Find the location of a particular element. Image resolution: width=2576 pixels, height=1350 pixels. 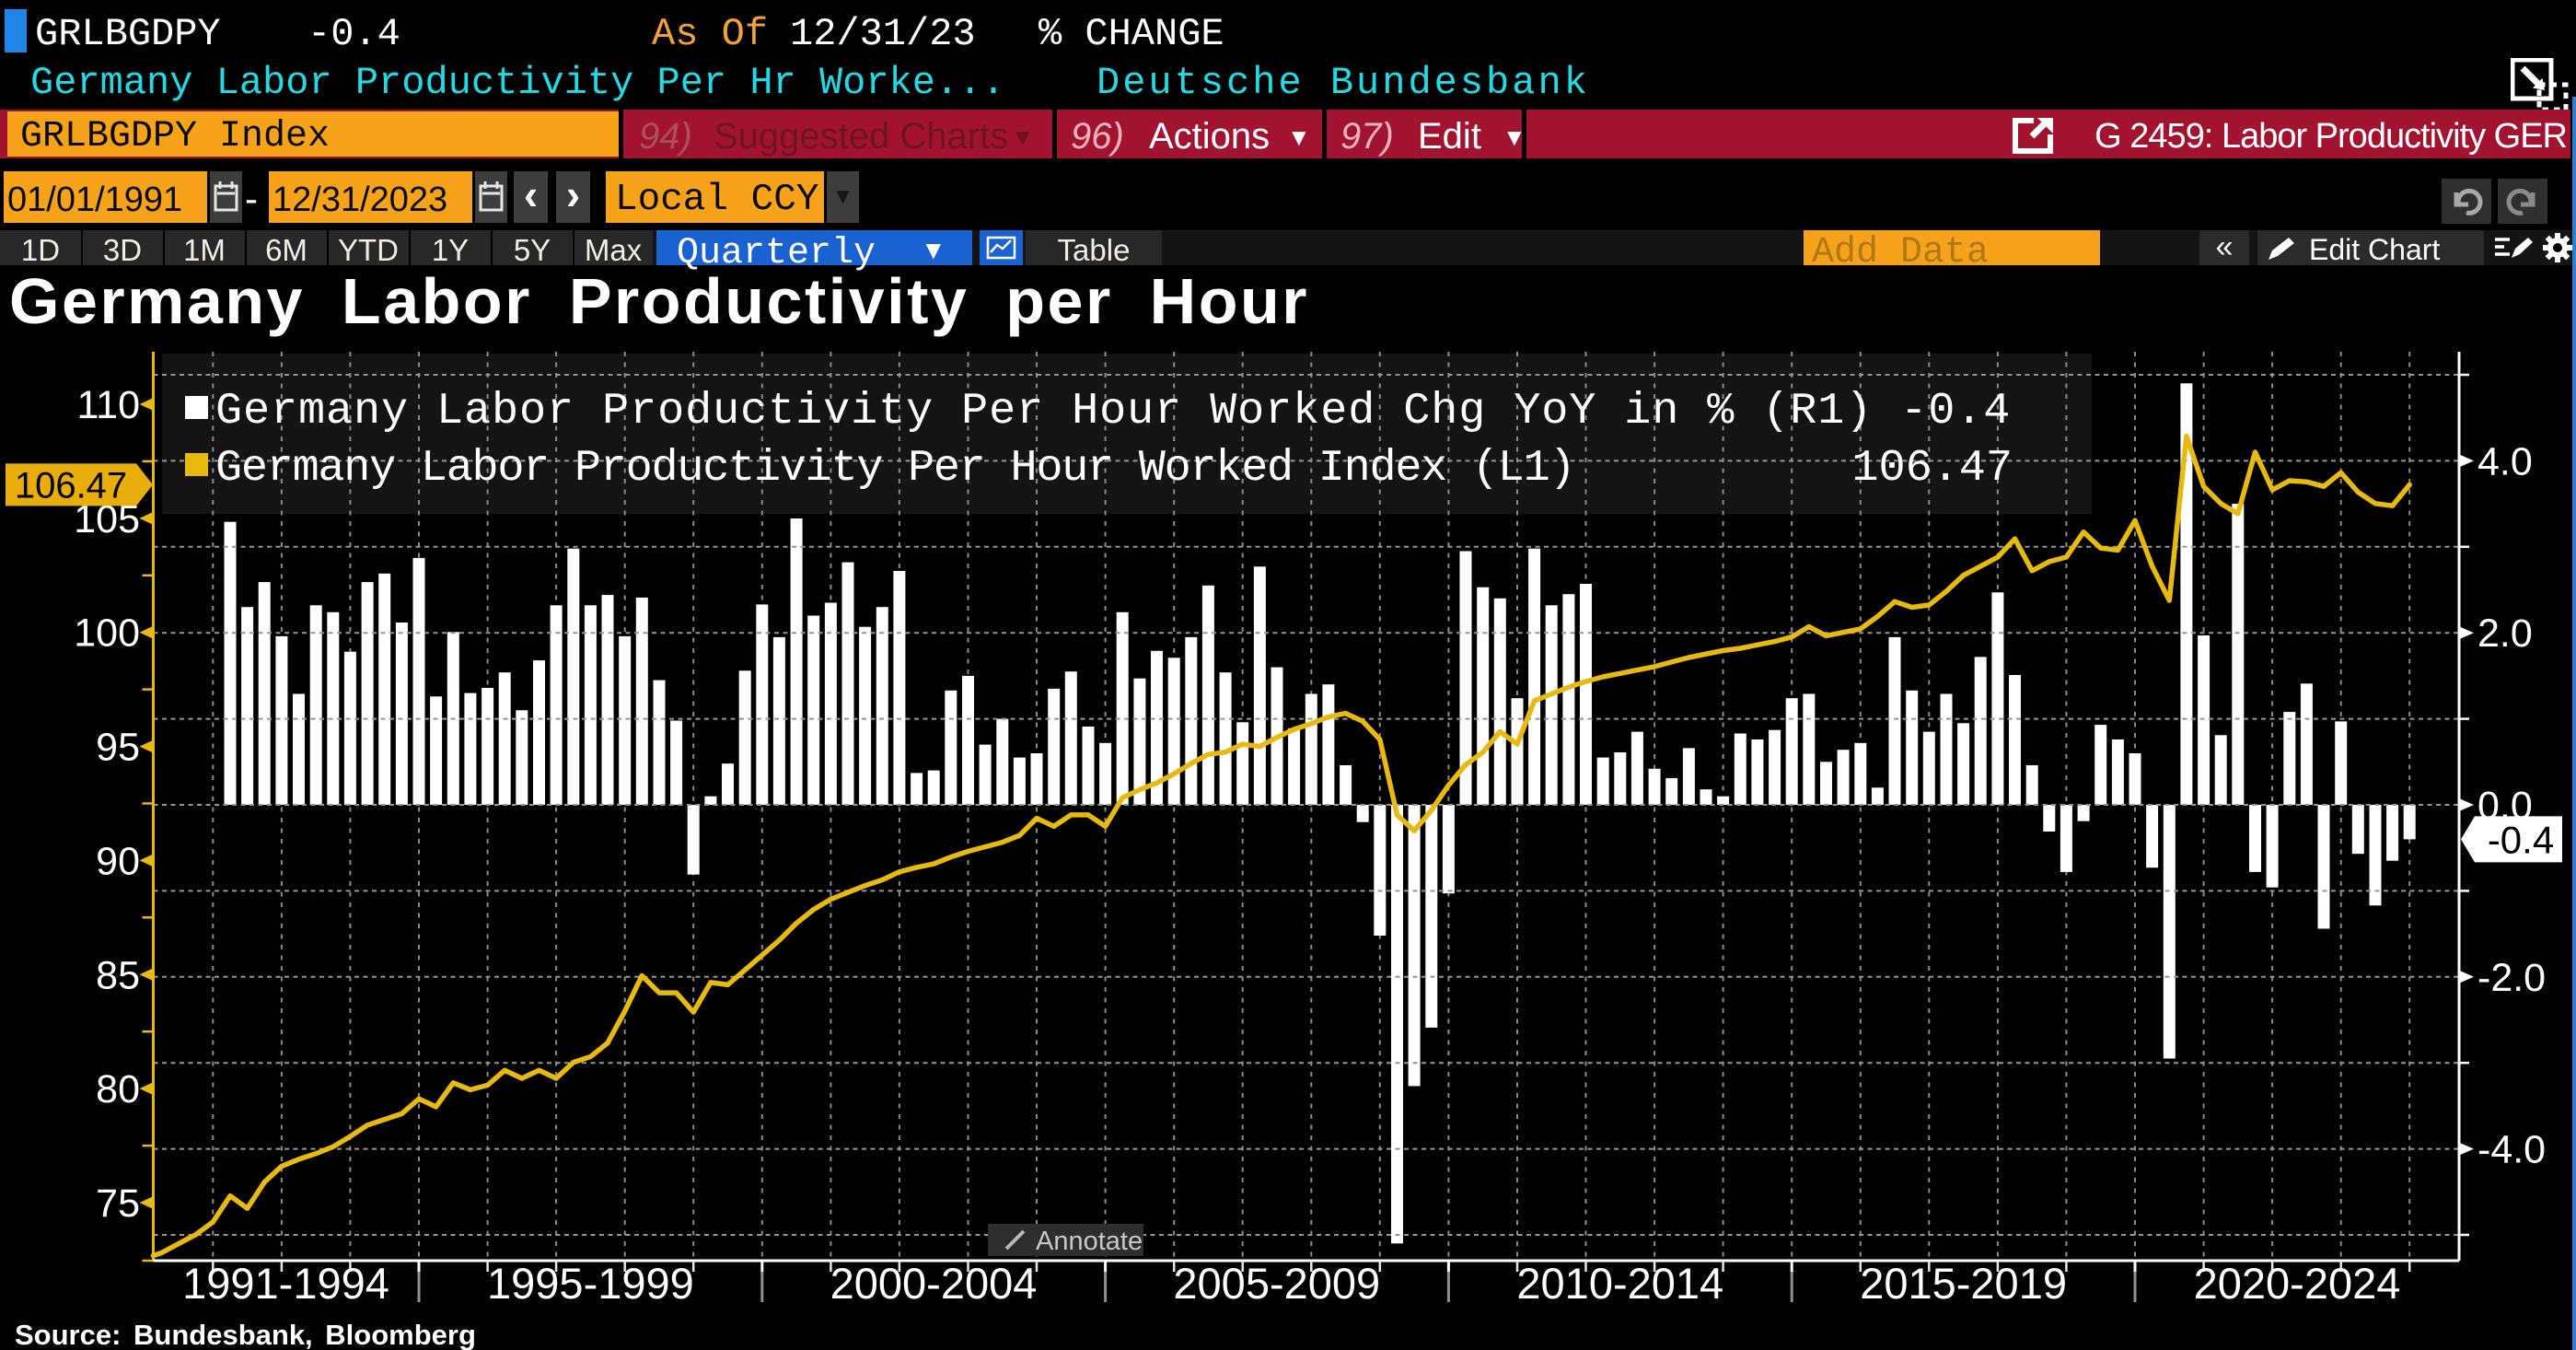

svg-text: 2005-2009 is located at coordinates (1276, 1283).